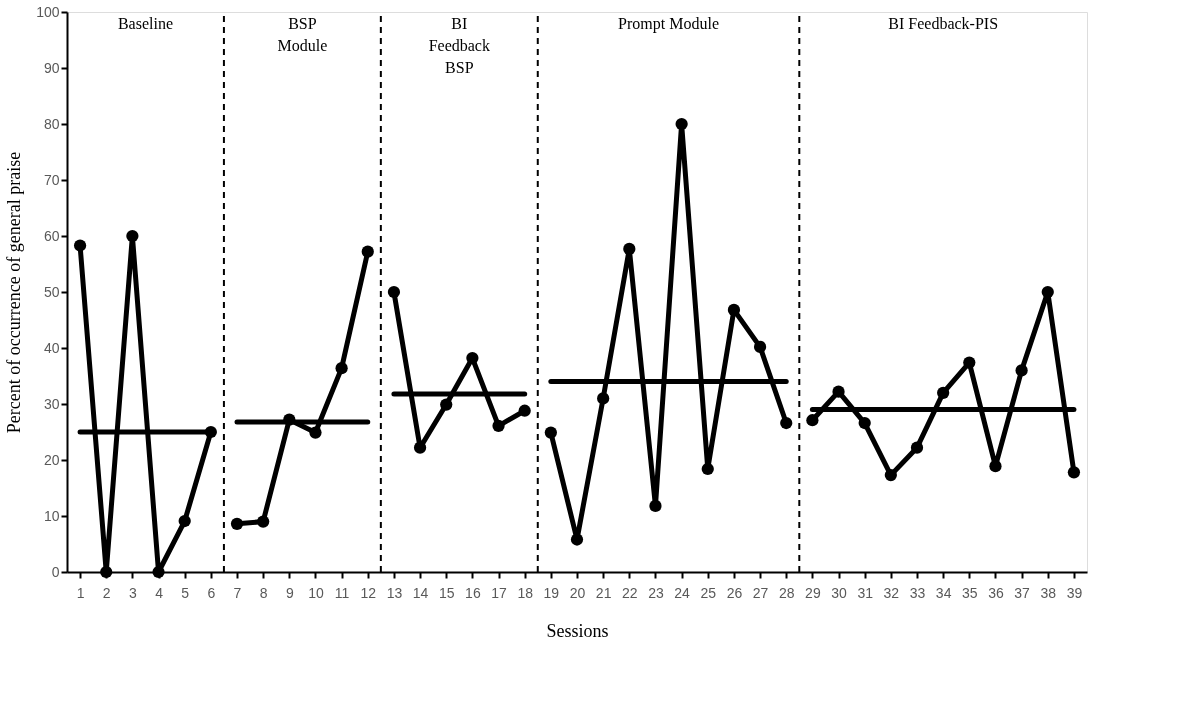  Describe the element at coordinates (368, 592) in the screenshot. I see `x-tick-label: 12` at that location.